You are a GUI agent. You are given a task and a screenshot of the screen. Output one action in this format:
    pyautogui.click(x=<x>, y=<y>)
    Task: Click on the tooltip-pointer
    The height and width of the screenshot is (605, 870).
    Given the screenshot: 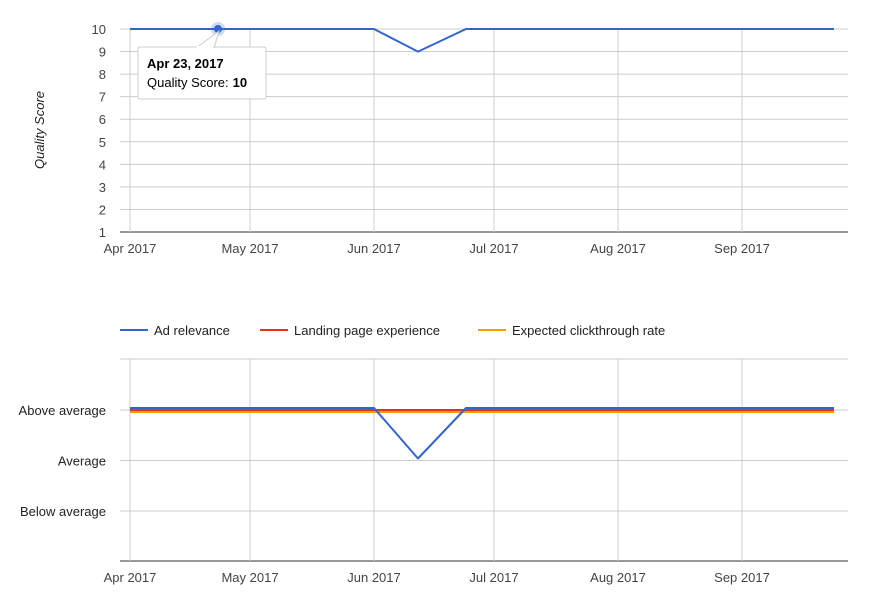 What is the action you would take?
    pyautogui.click(x=207, y=39)
    